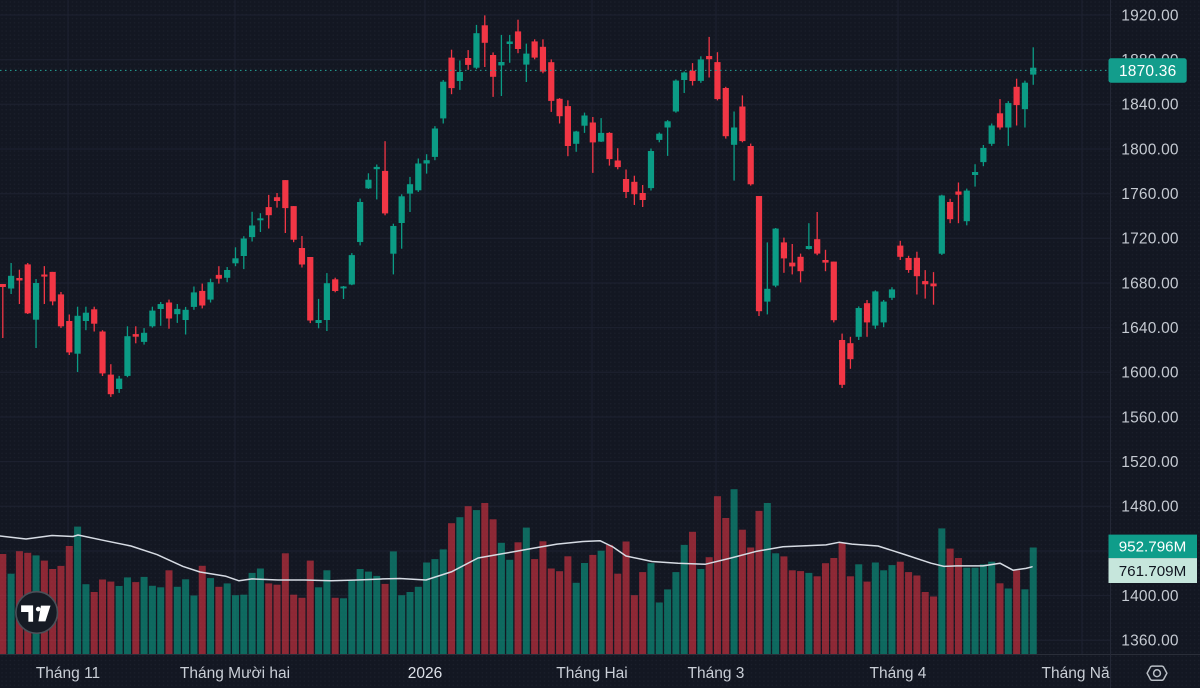 This screenshot has height=688, width=1200. What do you see at coordinates (1150, 239) in the screenshot?
I see `svg-text: 1720.00` at bounding box center [1150, 239].